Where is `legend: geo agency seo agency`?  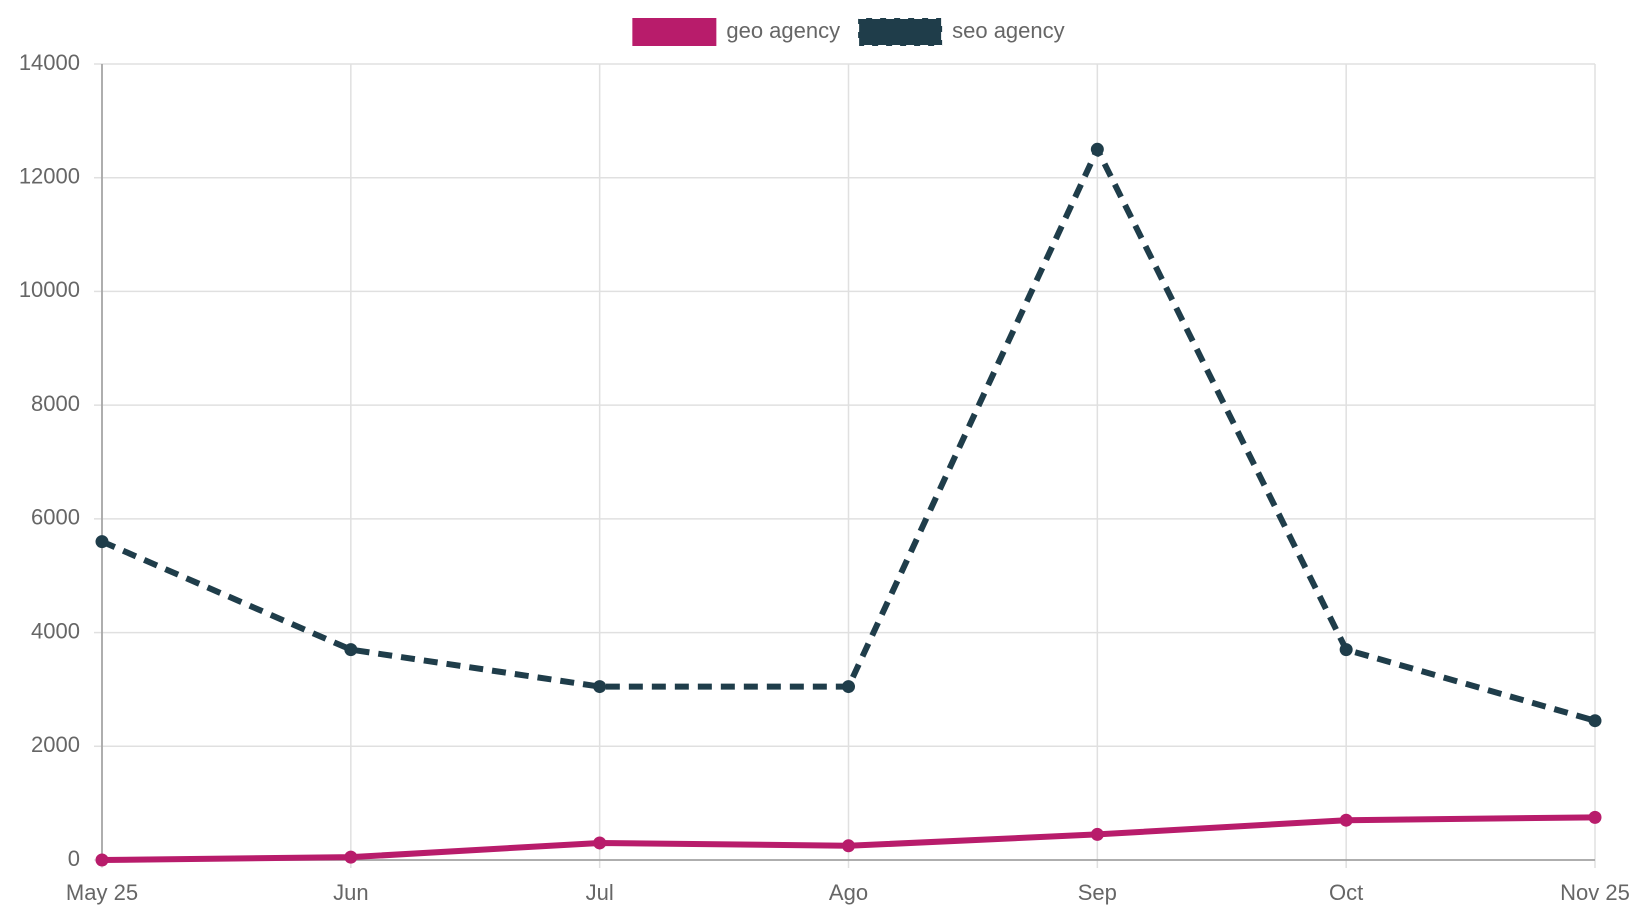 legend: geo agency seo agency is located at coordinates (848, 32).